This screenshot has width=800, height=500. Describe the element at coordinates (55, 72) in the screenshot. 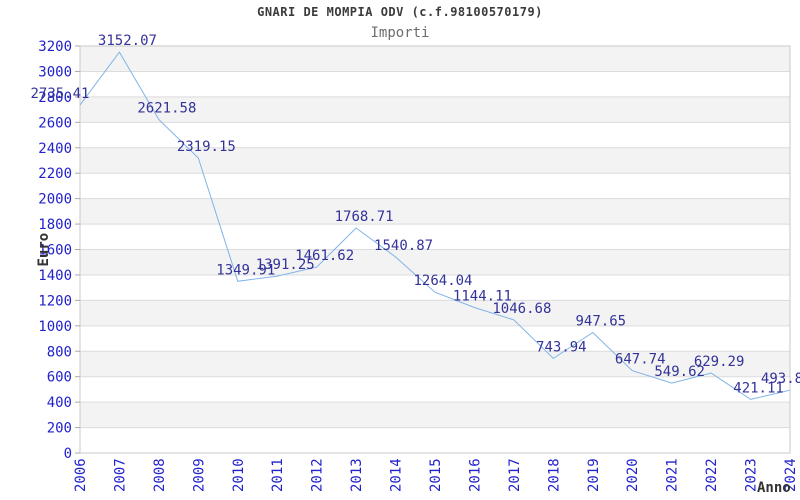

I see `y-tick-label: 3000` at that location.